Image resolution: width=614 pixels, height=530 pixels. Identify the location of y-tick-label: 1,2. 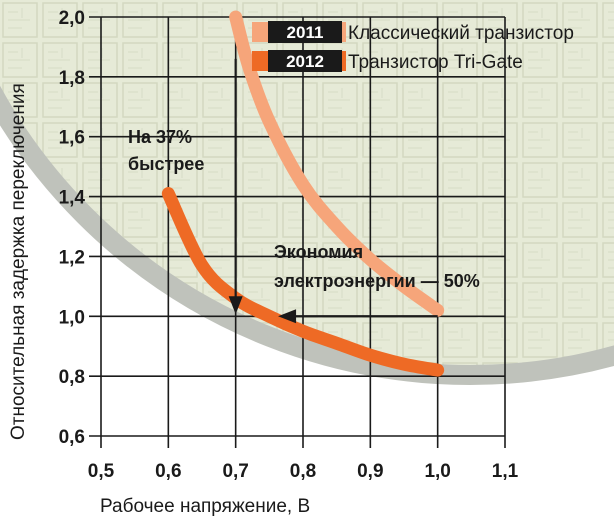
(72, 257).